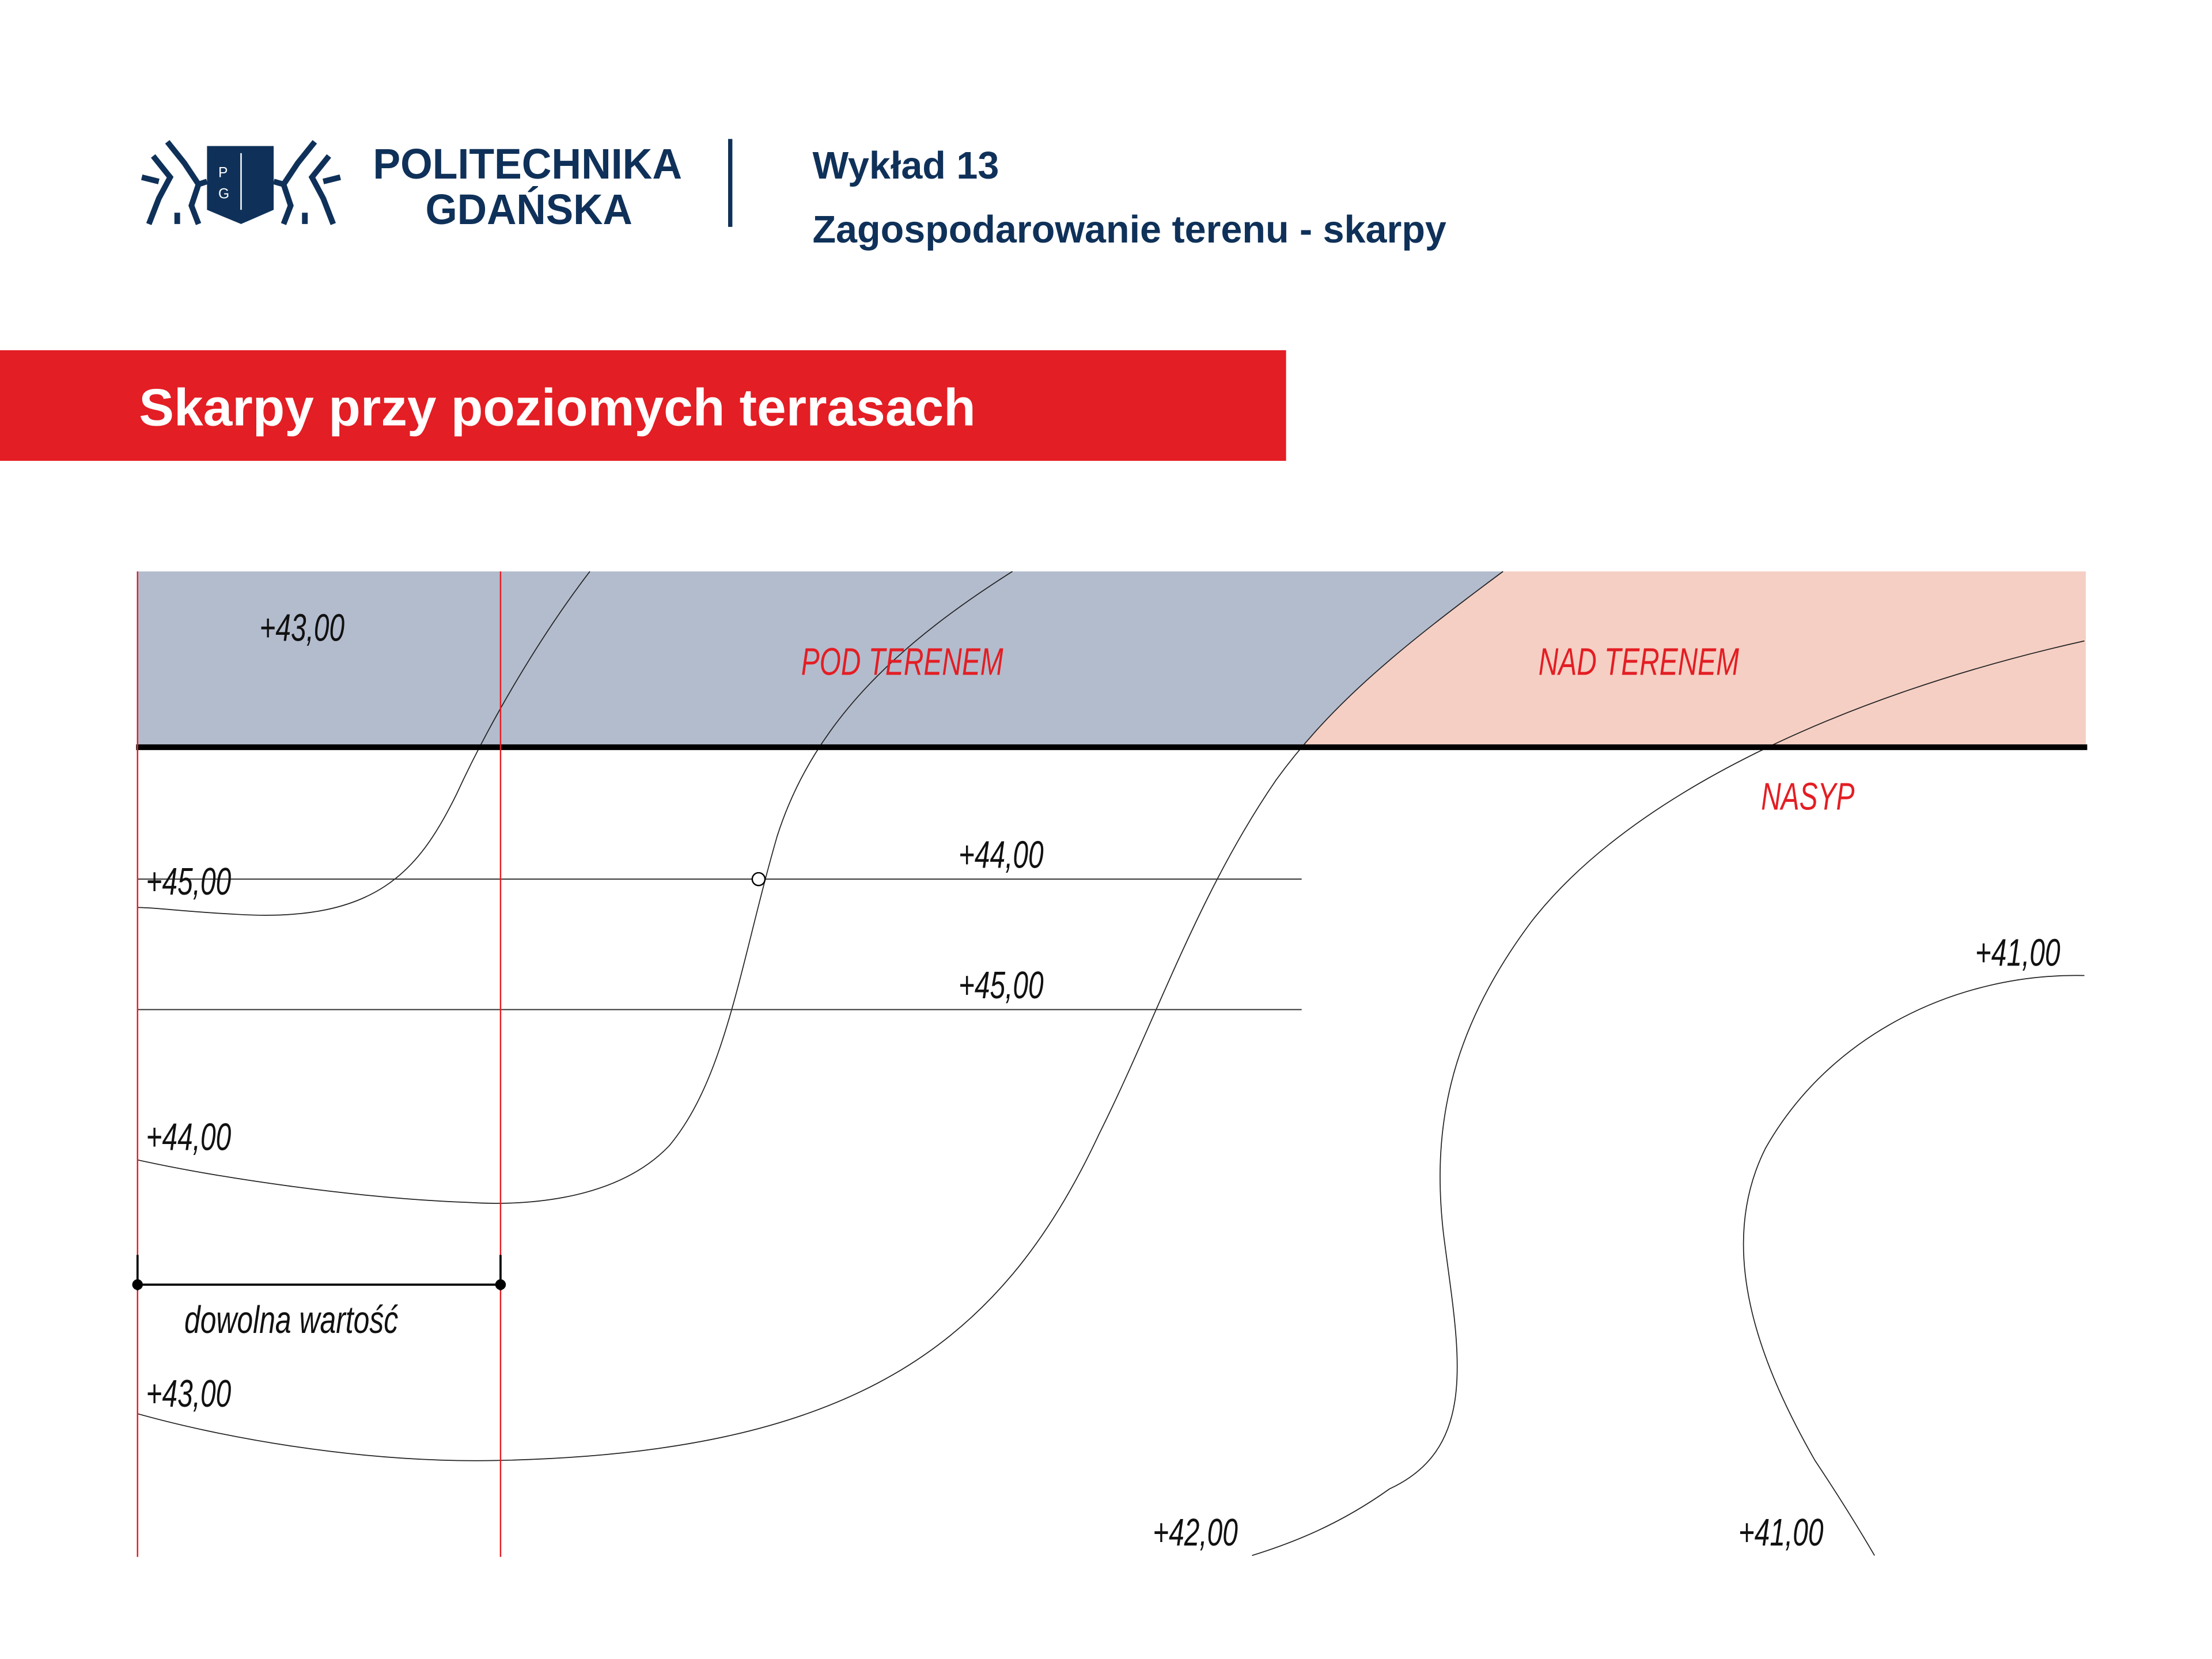 The image size is (2212, 1659). What do you see at coordinates (902, 662) in the screenshot?
I see `zone-label-below: POD TERENEM` at bounding box center [902, 662].